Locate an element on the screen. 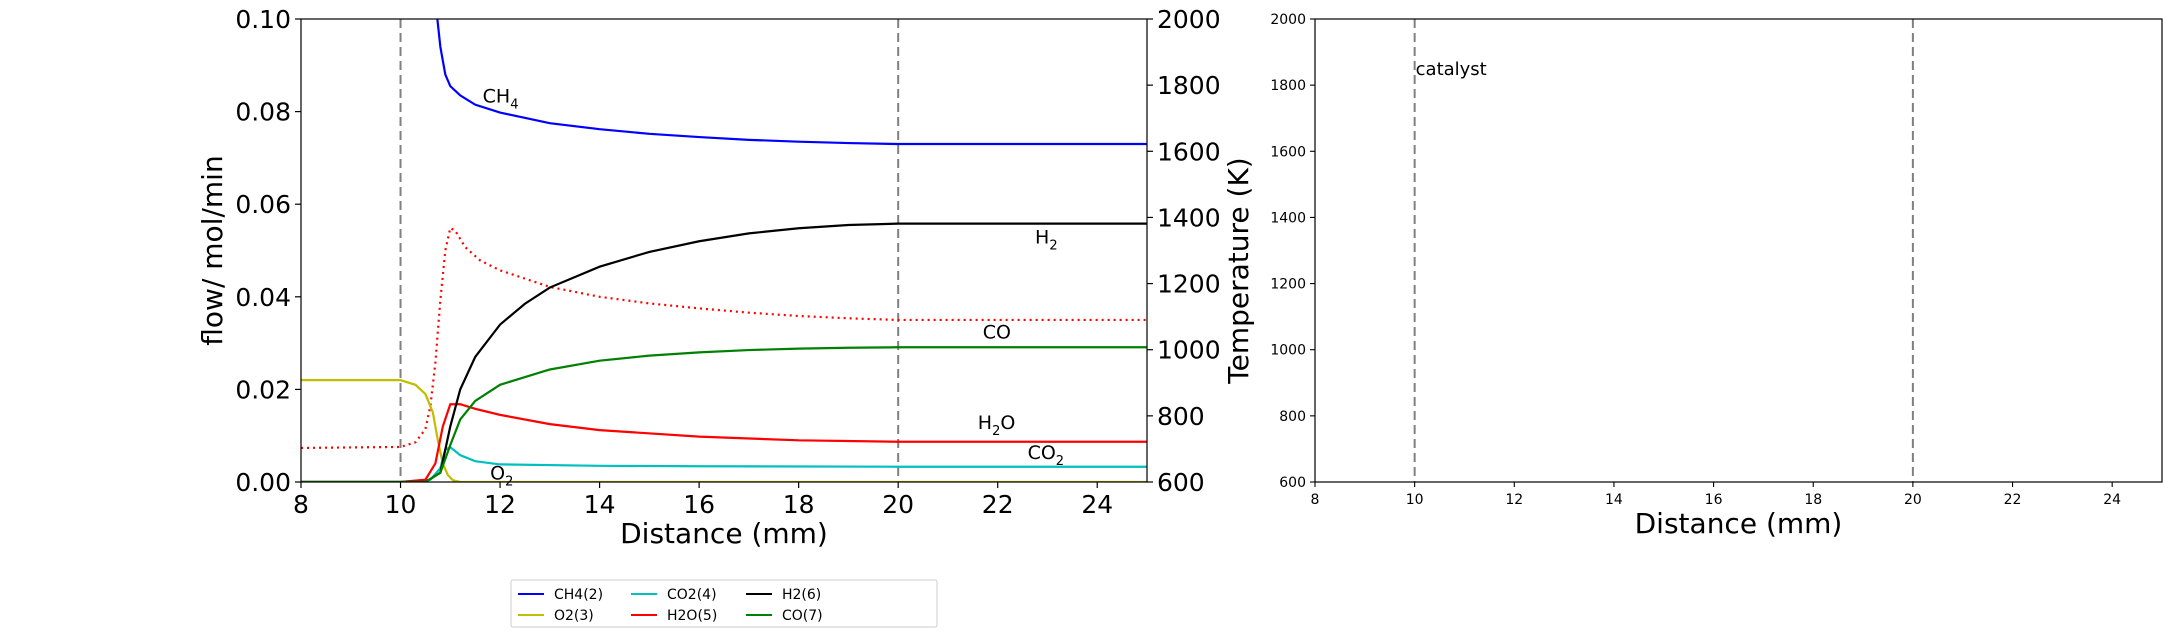  y-tick-label: 600 is located at coordinates (1292, 483).